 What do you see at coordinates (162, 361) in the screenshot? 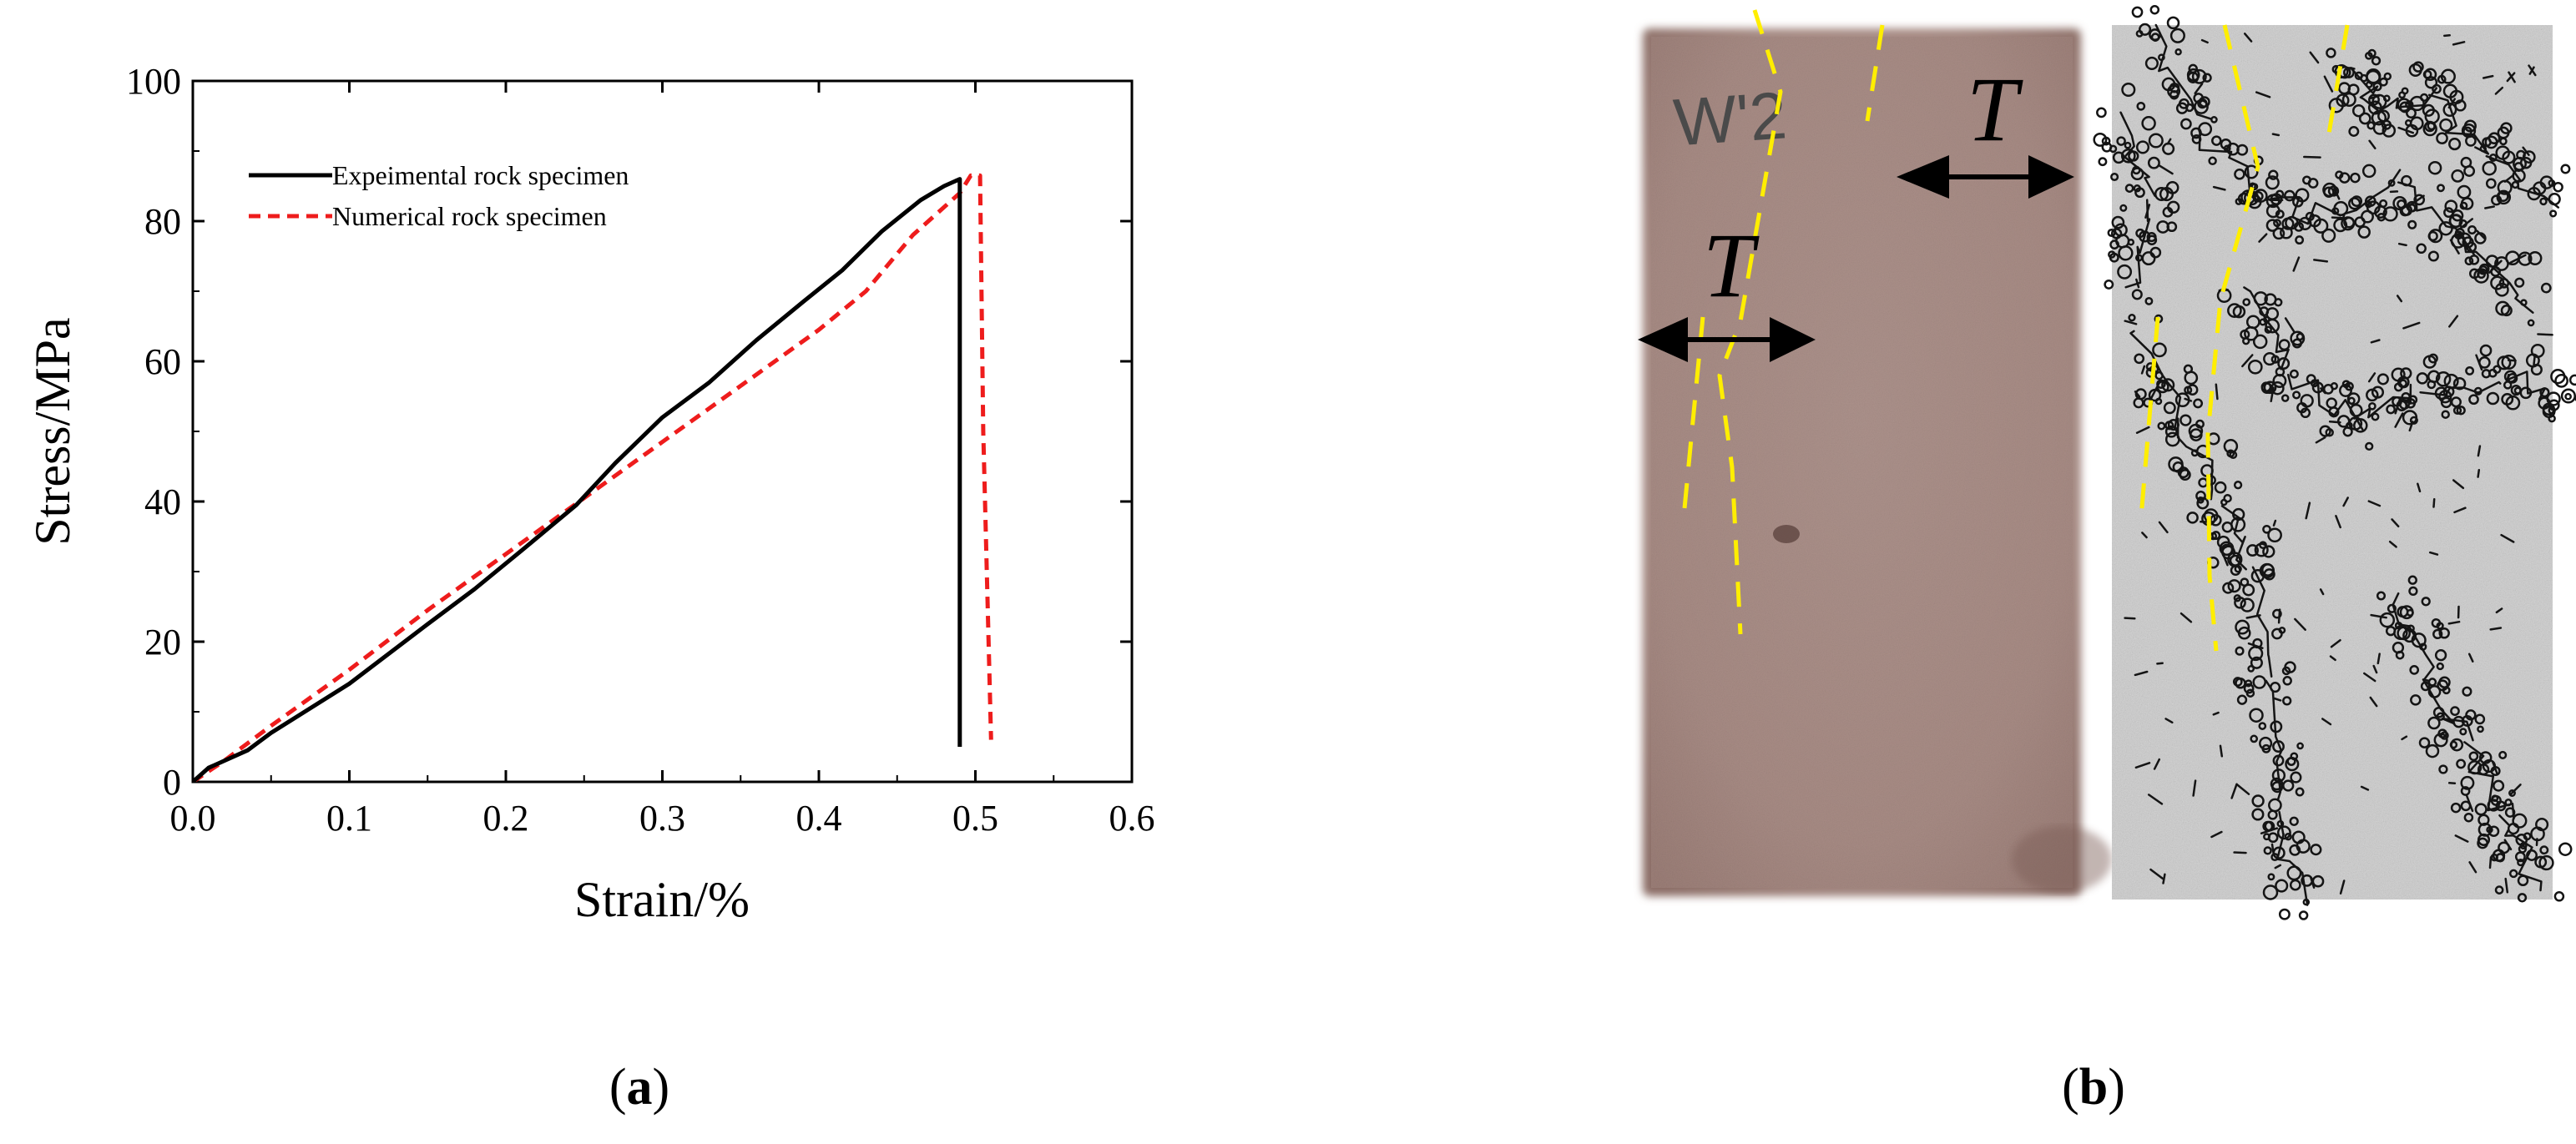
I see `y-tick-label: 60` at bounding box center [162, 361].